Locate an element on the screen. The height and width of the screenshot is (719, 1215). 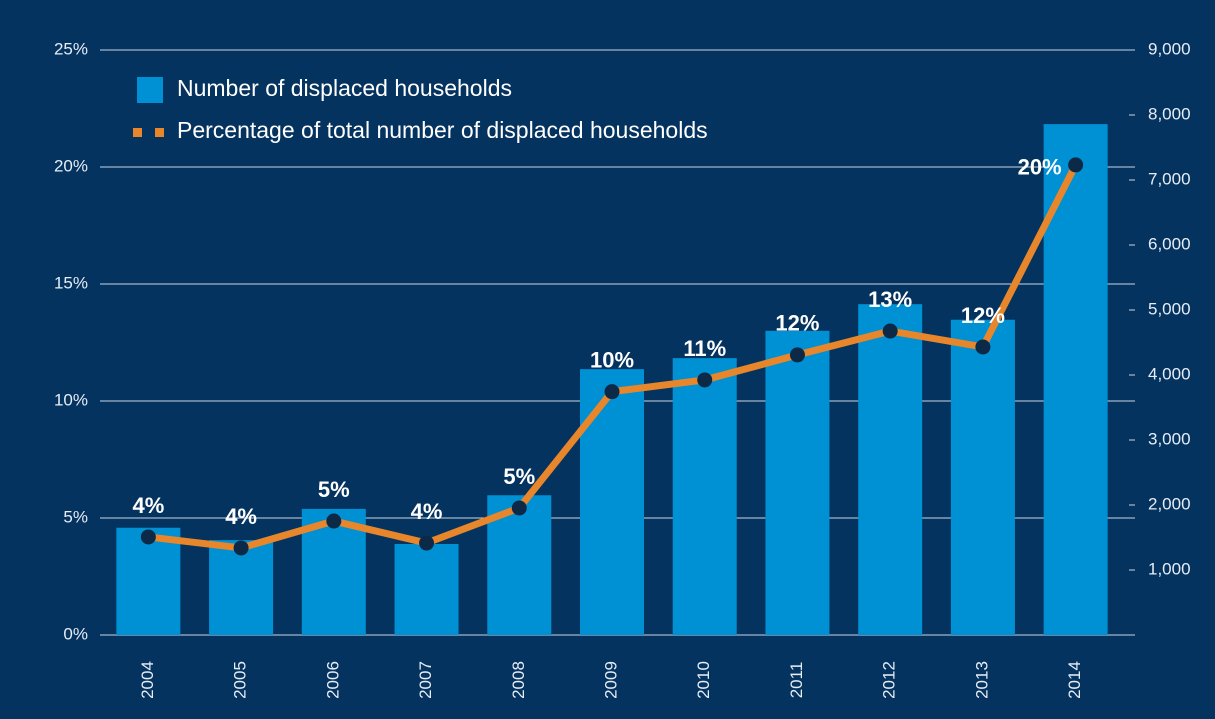
legend-label: Number of displaced households is located at coordinates (344, 88).